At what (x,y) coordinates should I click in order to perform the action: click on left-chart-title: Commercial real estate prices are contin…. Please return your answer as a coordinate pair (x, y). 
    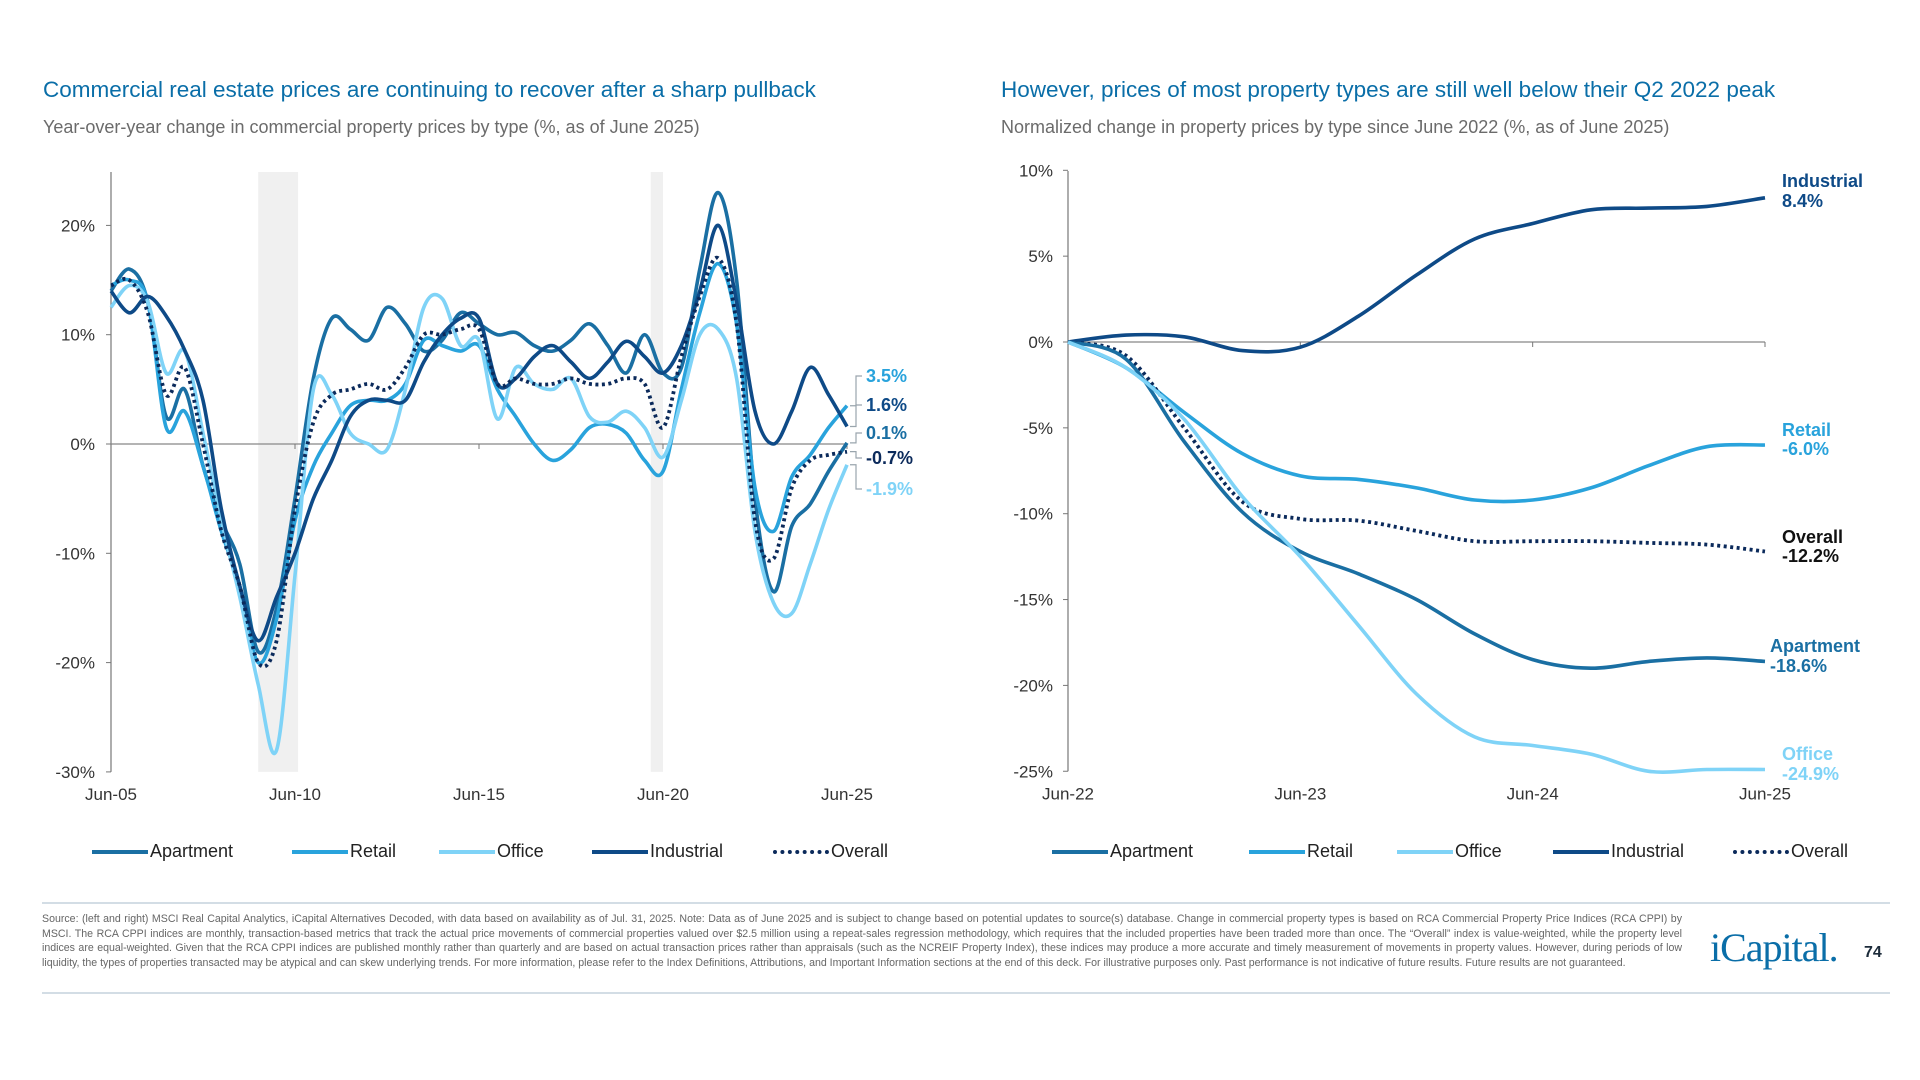
    Looking at the image, I should click on (429, 89).